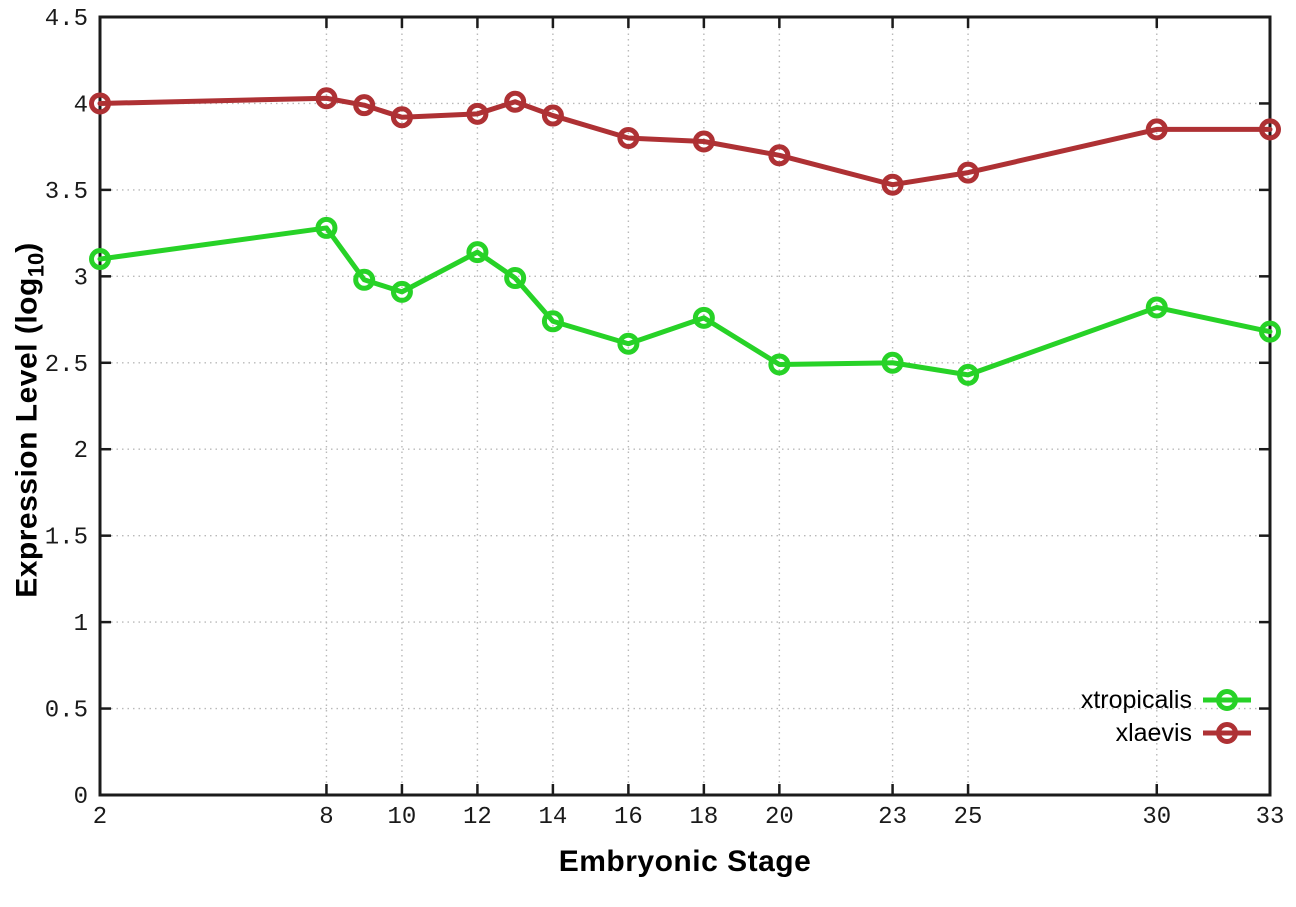  I want to click on y-axis-title-main: Expression Level (log, so click(27, 437).